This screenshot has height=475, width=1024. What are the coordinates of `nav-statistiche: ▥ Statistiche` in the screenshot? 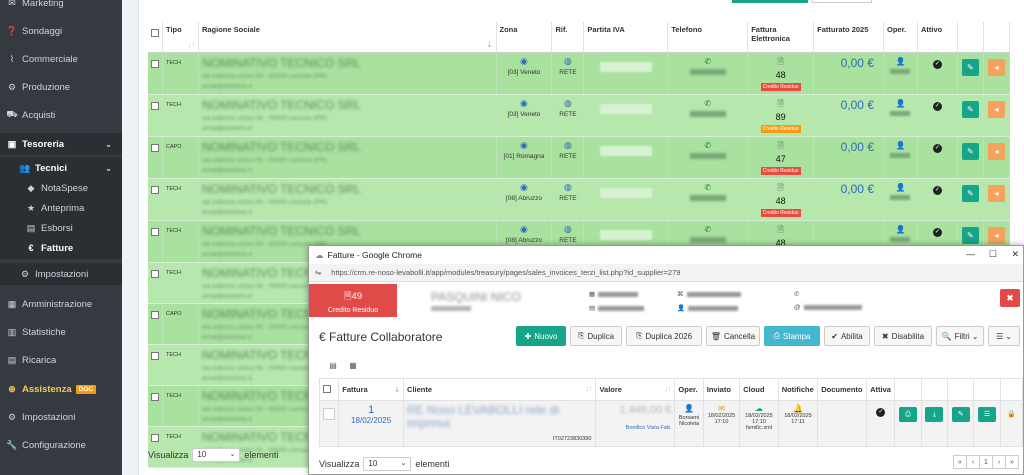 It's located at (61, 332).